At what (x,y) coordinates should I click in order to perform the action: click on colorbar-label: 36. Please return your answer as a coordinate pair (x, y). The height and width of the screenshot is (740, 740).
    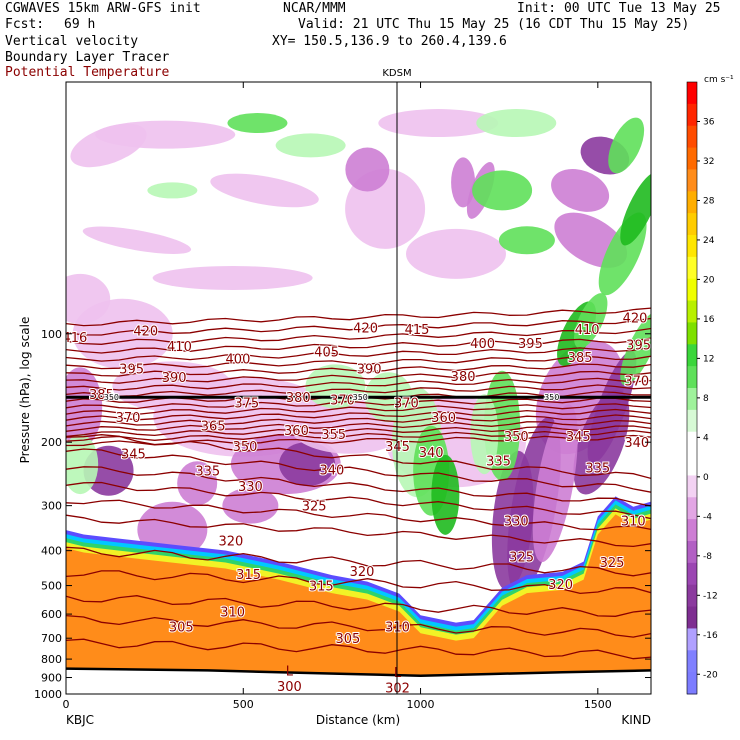
    Looking at the image, I should click on (709, 122).